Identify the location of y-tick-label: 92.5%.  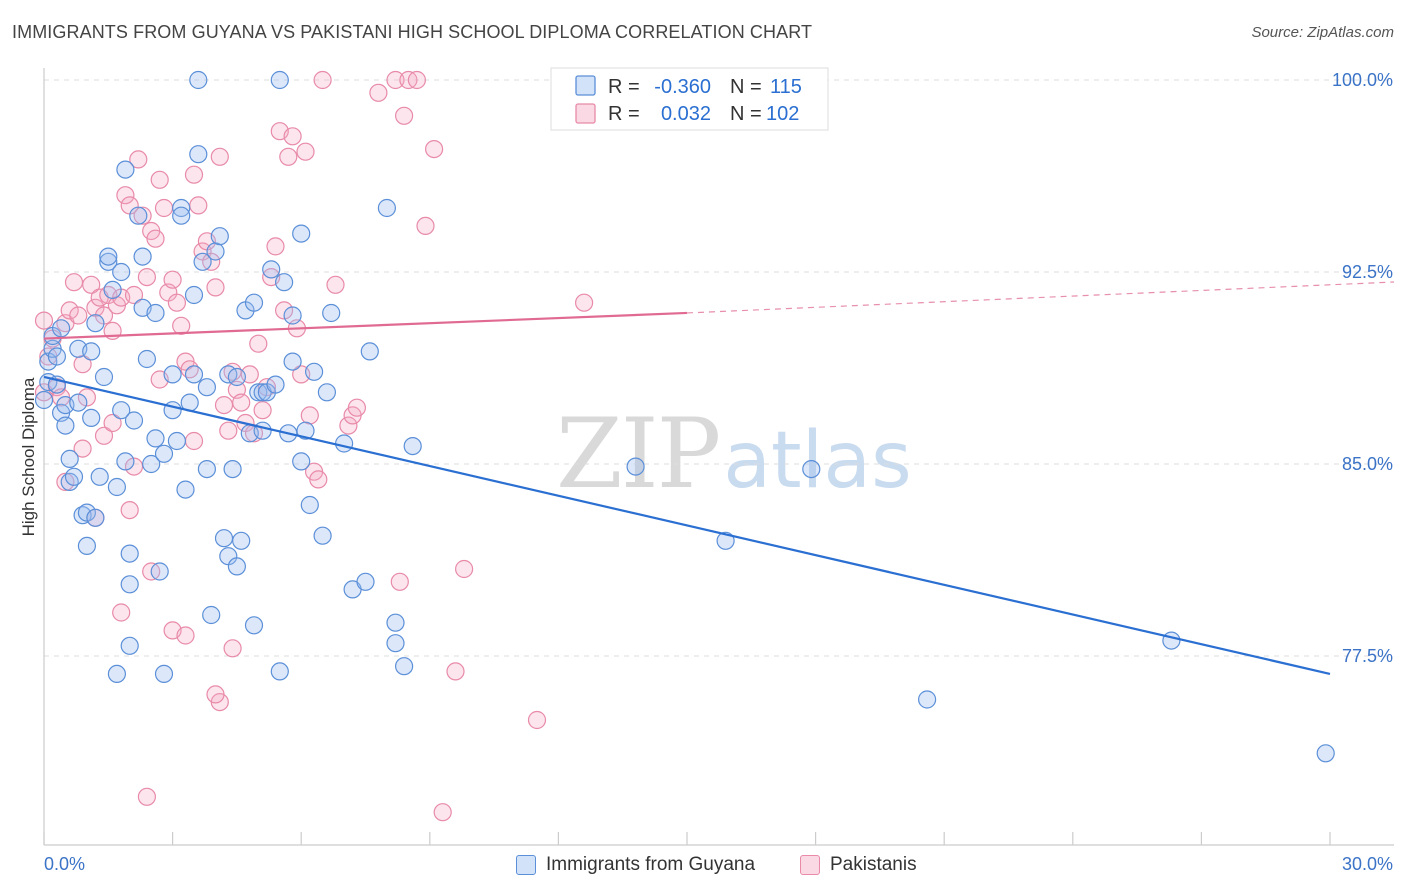
(1367, 272).